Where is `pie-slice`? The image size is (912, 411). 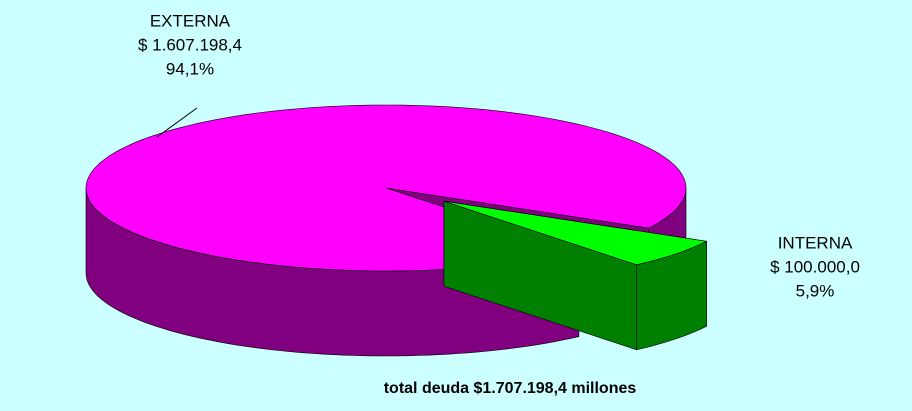
pie-slice is located at coordinates (575, 275).